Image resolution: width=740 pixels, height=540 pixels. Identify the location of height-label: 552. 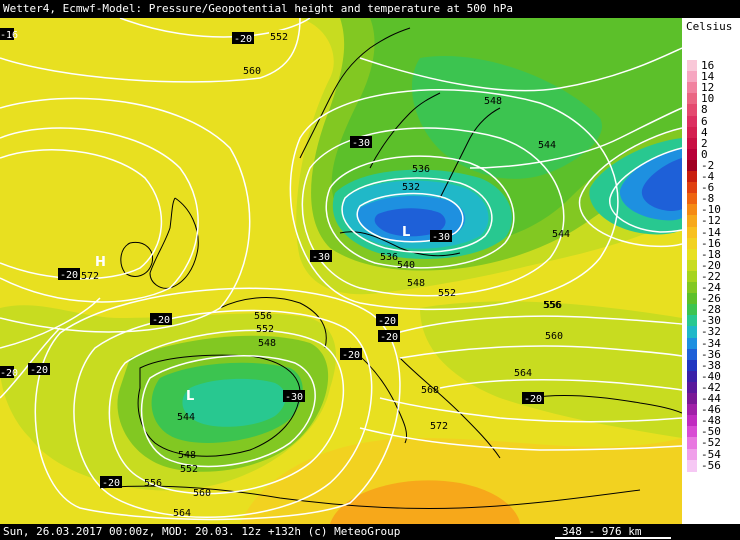
(279, 37).